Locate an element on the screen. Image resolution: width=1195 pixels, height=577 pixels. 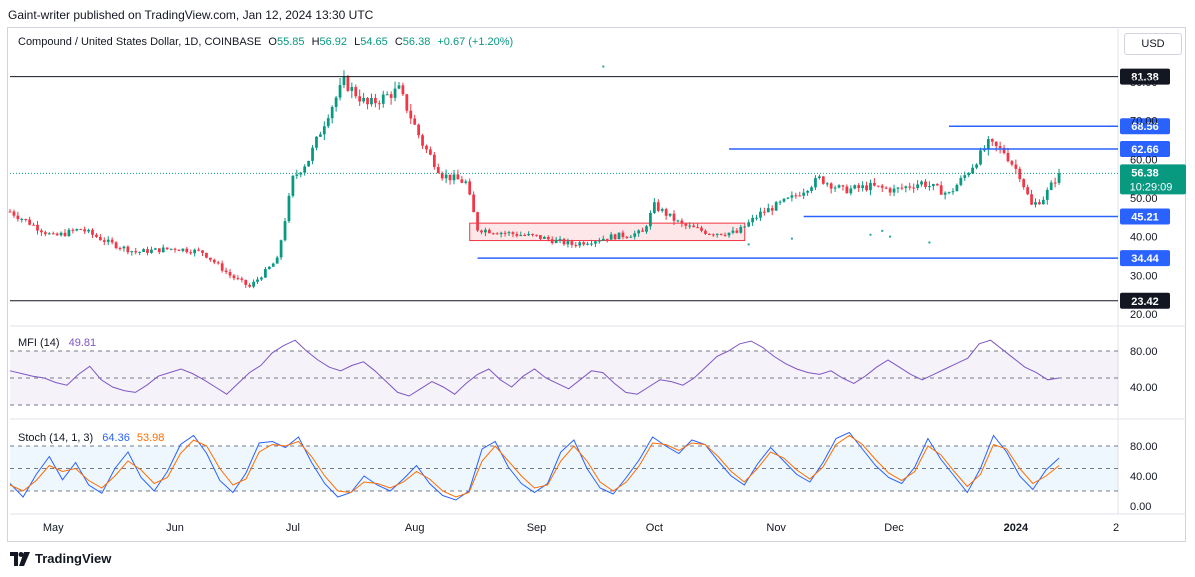
brand-name: TradingView is located at coordinates (73, 558).